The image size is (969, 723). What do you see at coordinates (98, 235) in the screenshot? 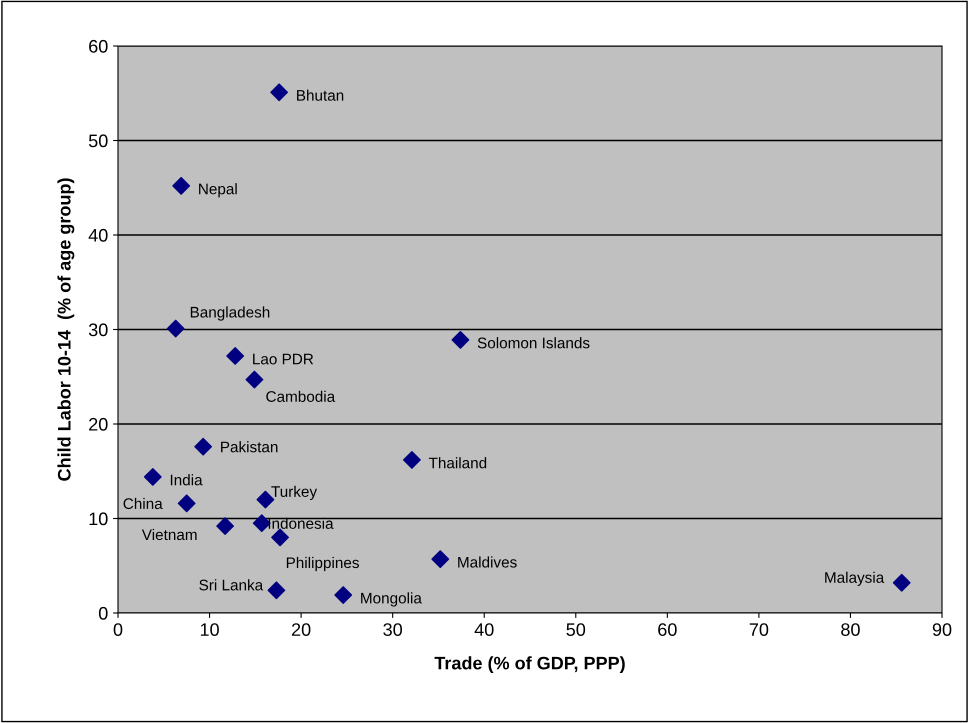
I see `y-tick-label: 40` at bounding box center [98, 235].